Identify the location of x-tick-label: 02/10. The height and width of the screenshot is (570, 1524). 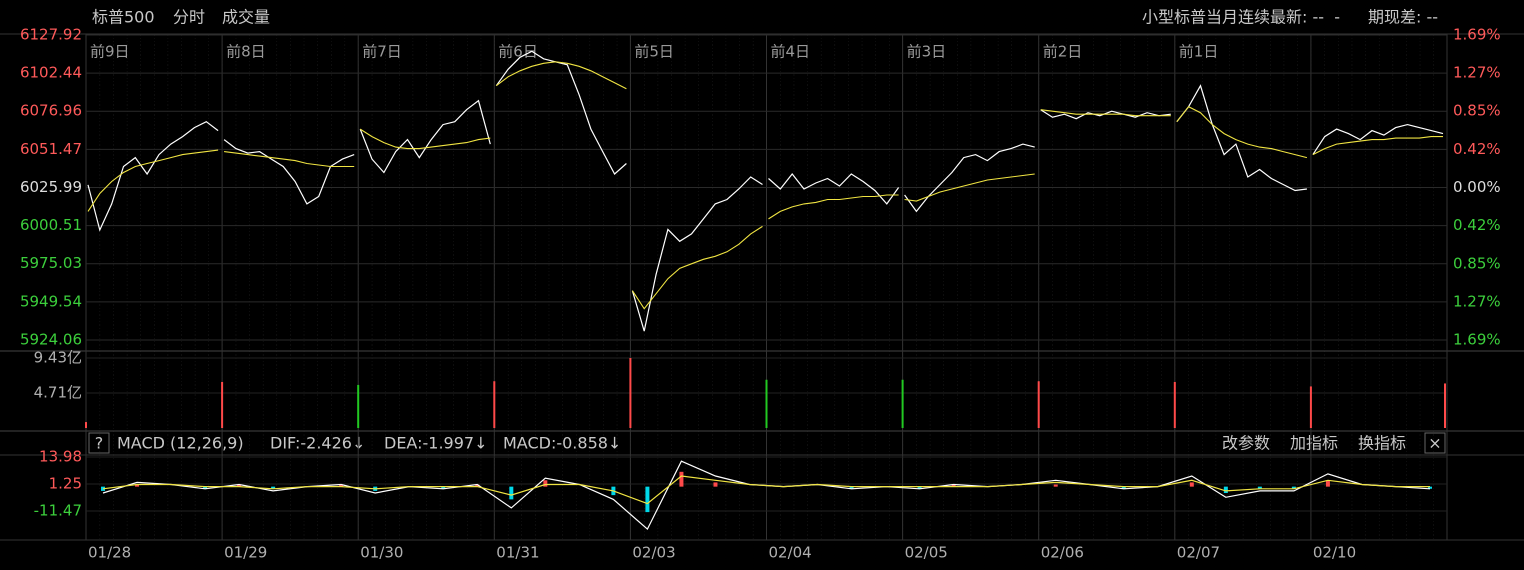
(1334, 553).